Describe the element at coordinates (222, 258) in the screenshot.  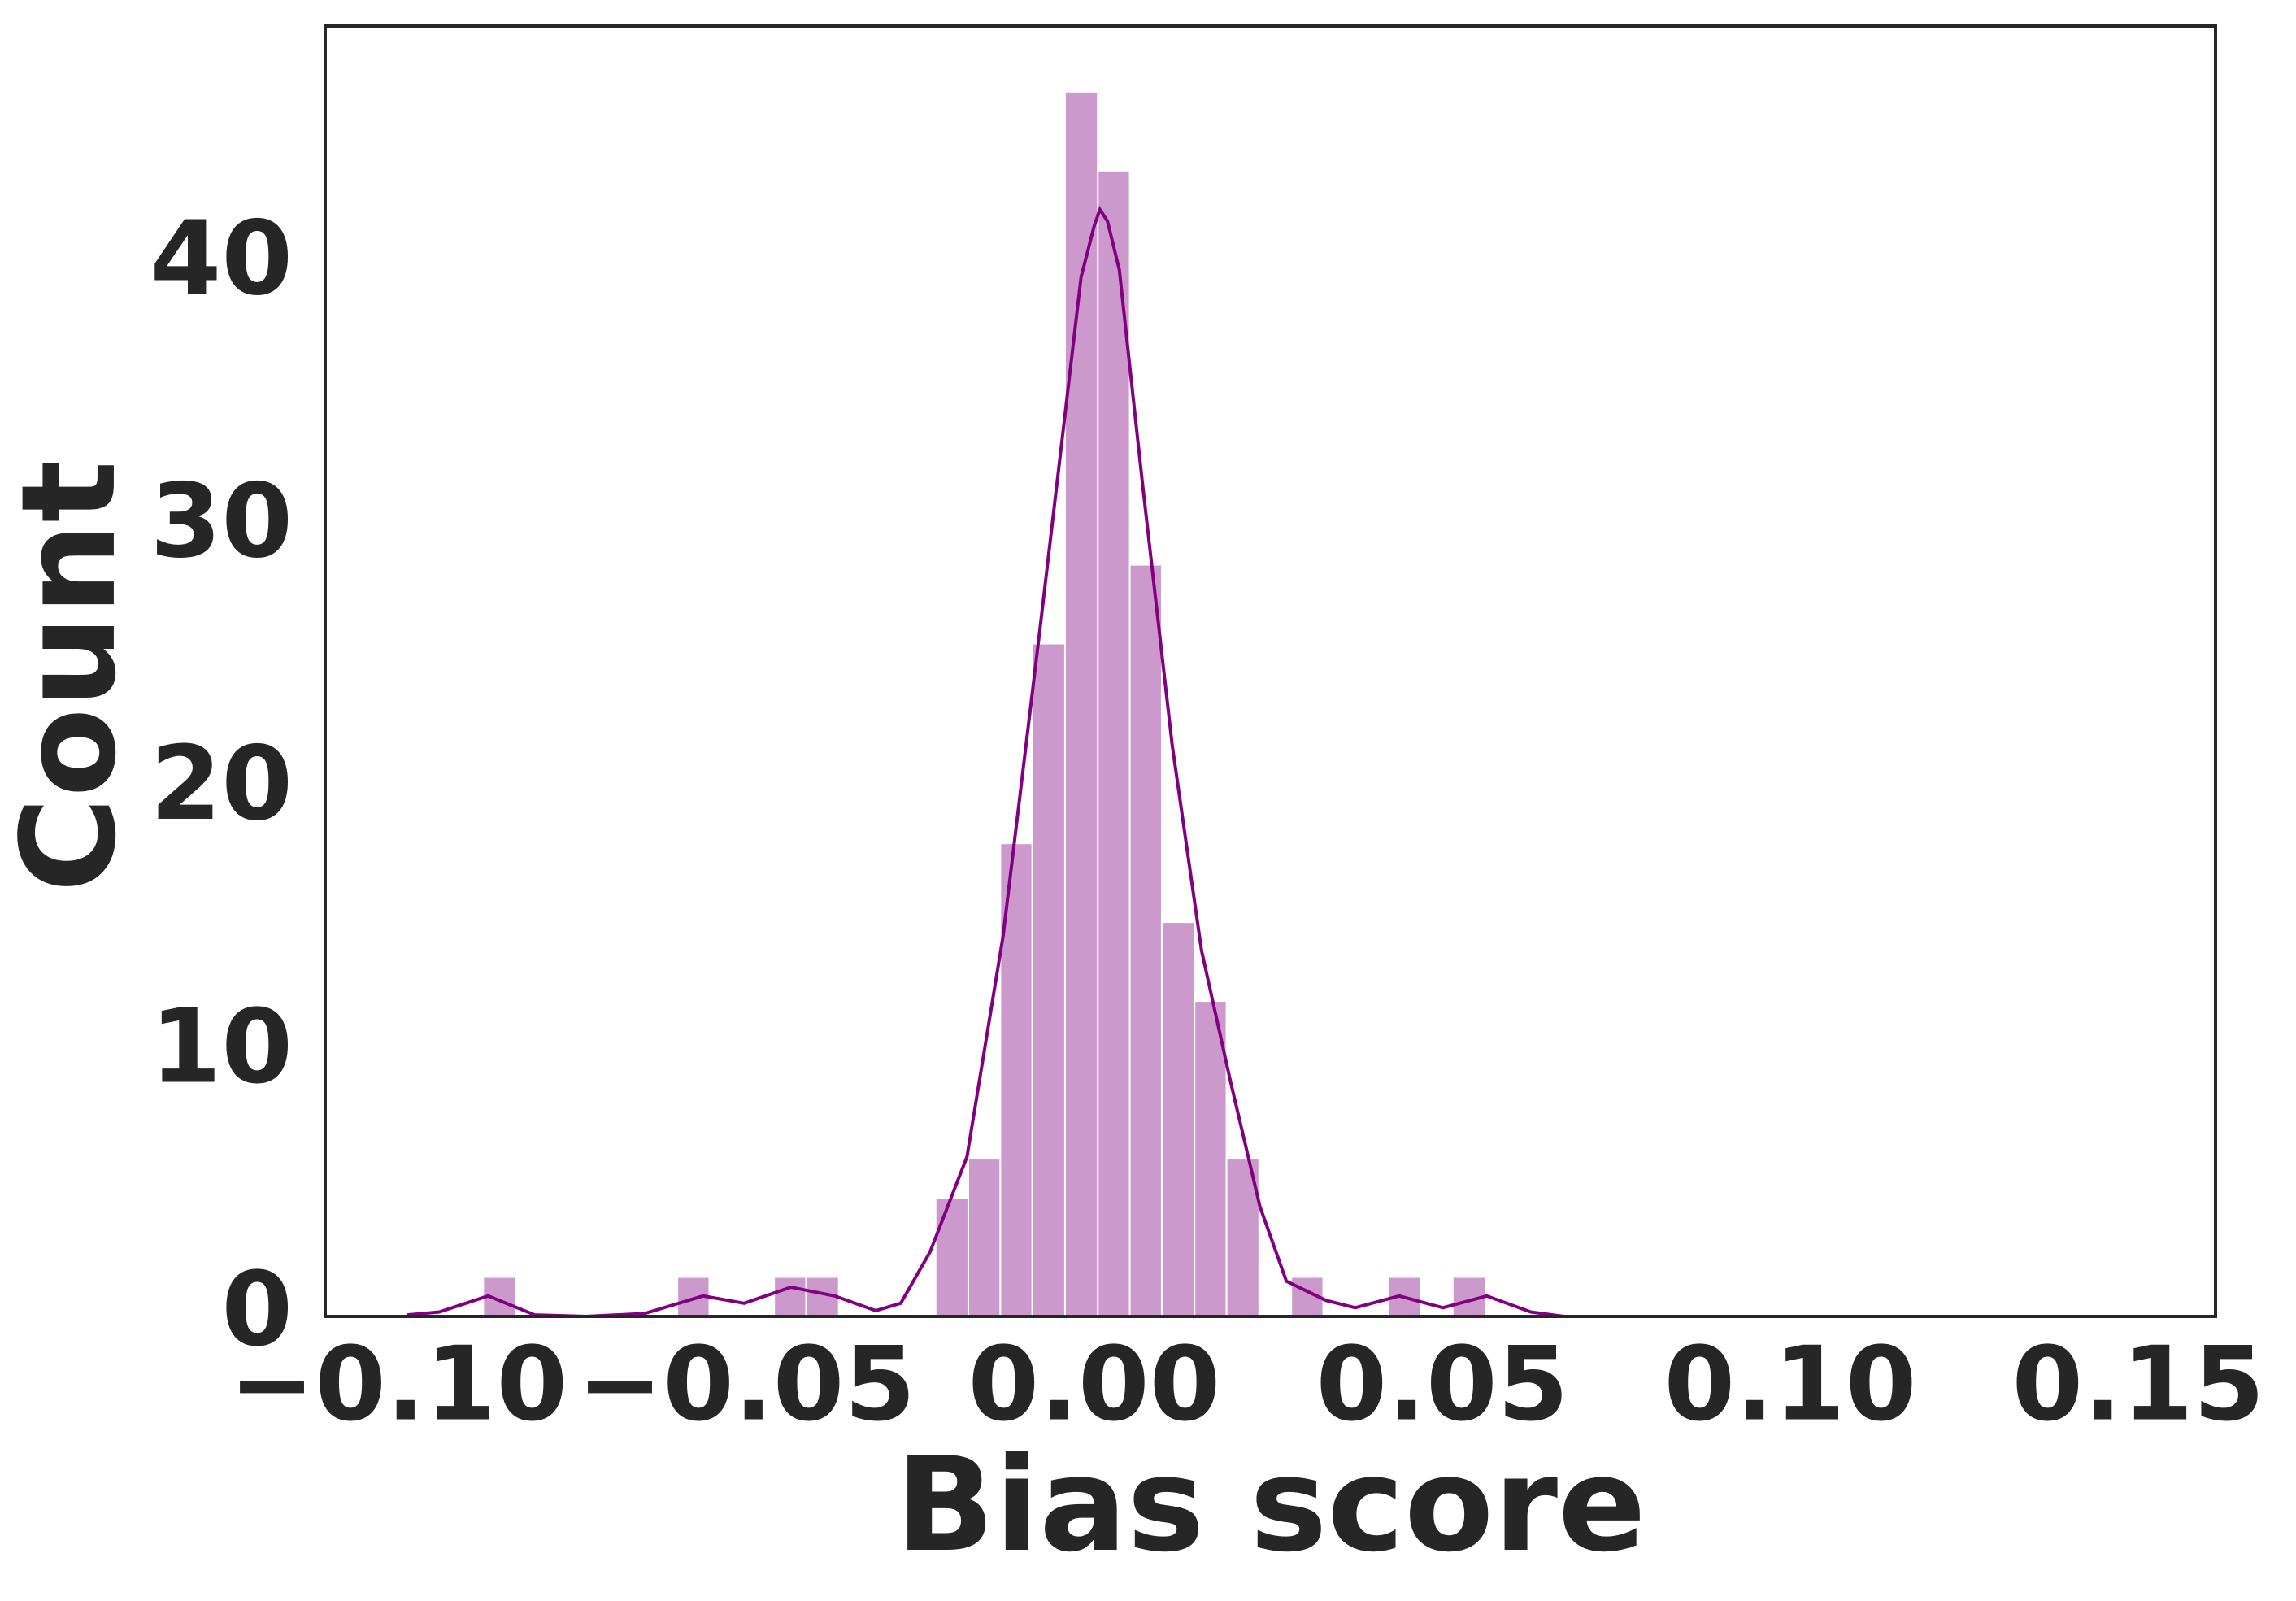
I see `y-tick-label: 40` at that location.